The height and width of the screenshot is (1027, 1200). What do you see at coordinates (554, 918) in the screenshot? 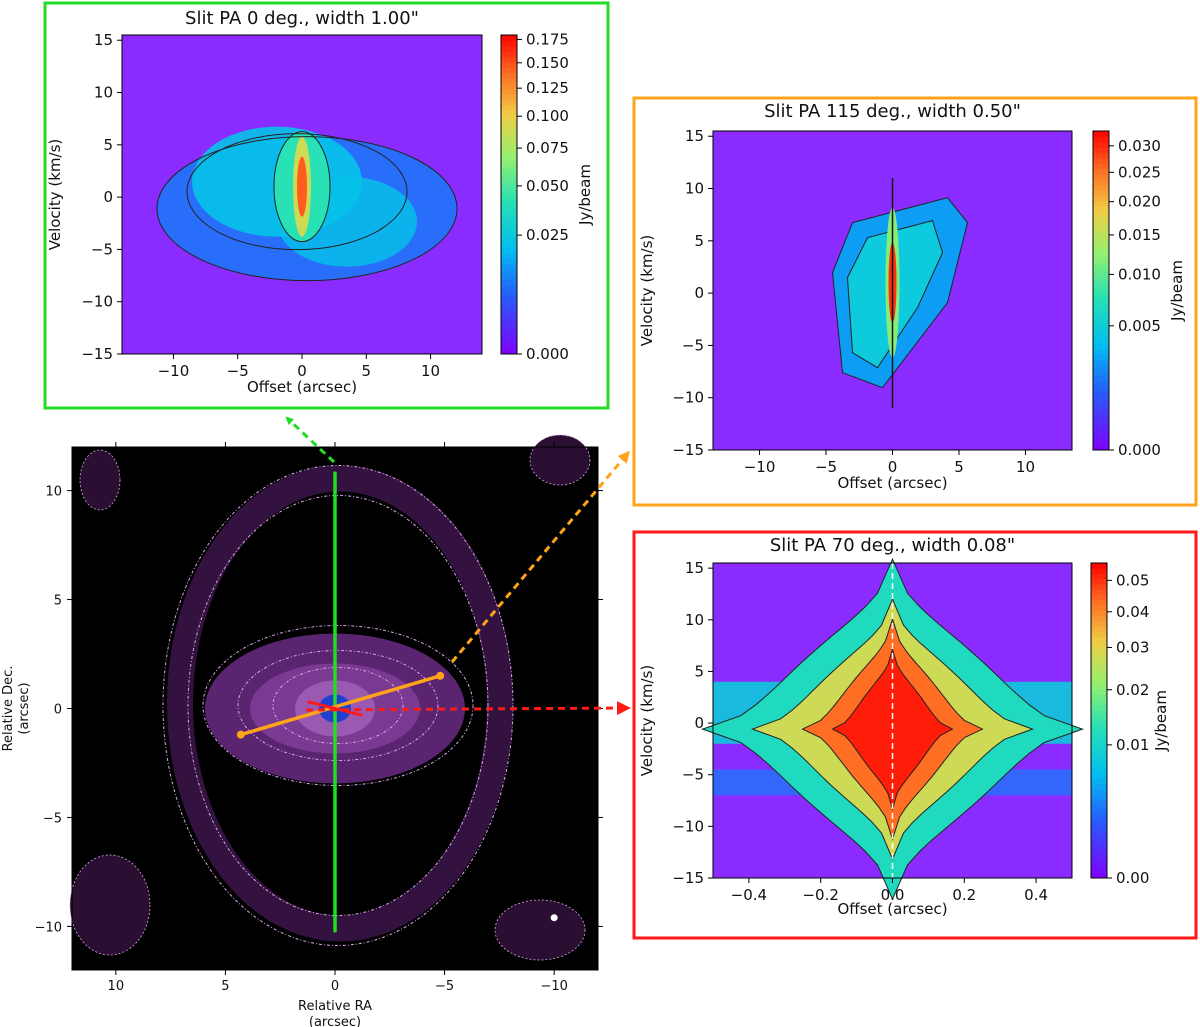
I see `beam-marker` at bounding box center [554, 918].